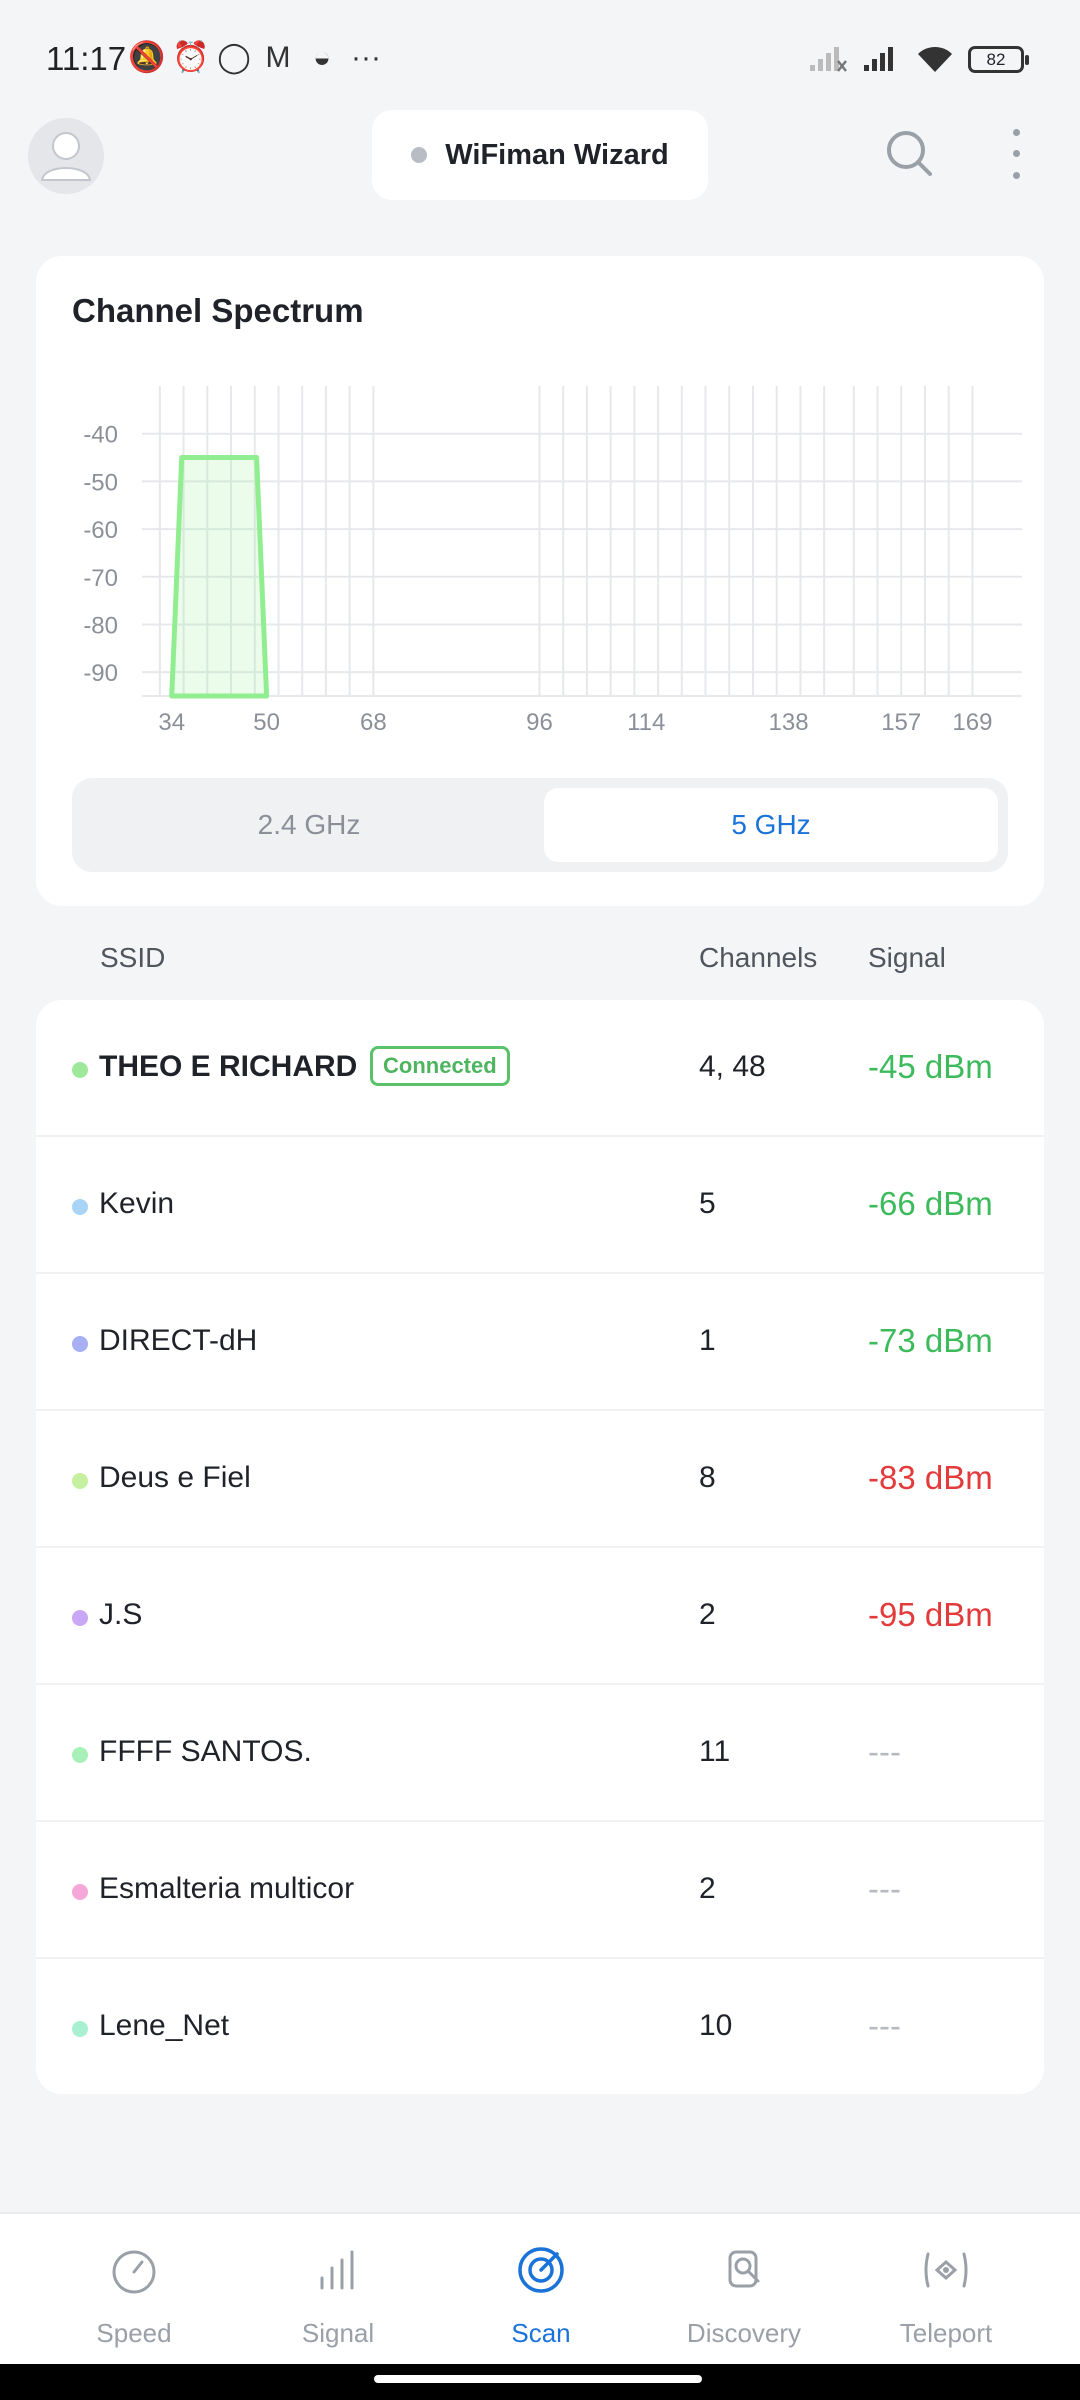 The image size is (1080, 2400). Describe the element at coordinates (935, 59) in the screenshot. I see `wifi-status-icon` at that location.